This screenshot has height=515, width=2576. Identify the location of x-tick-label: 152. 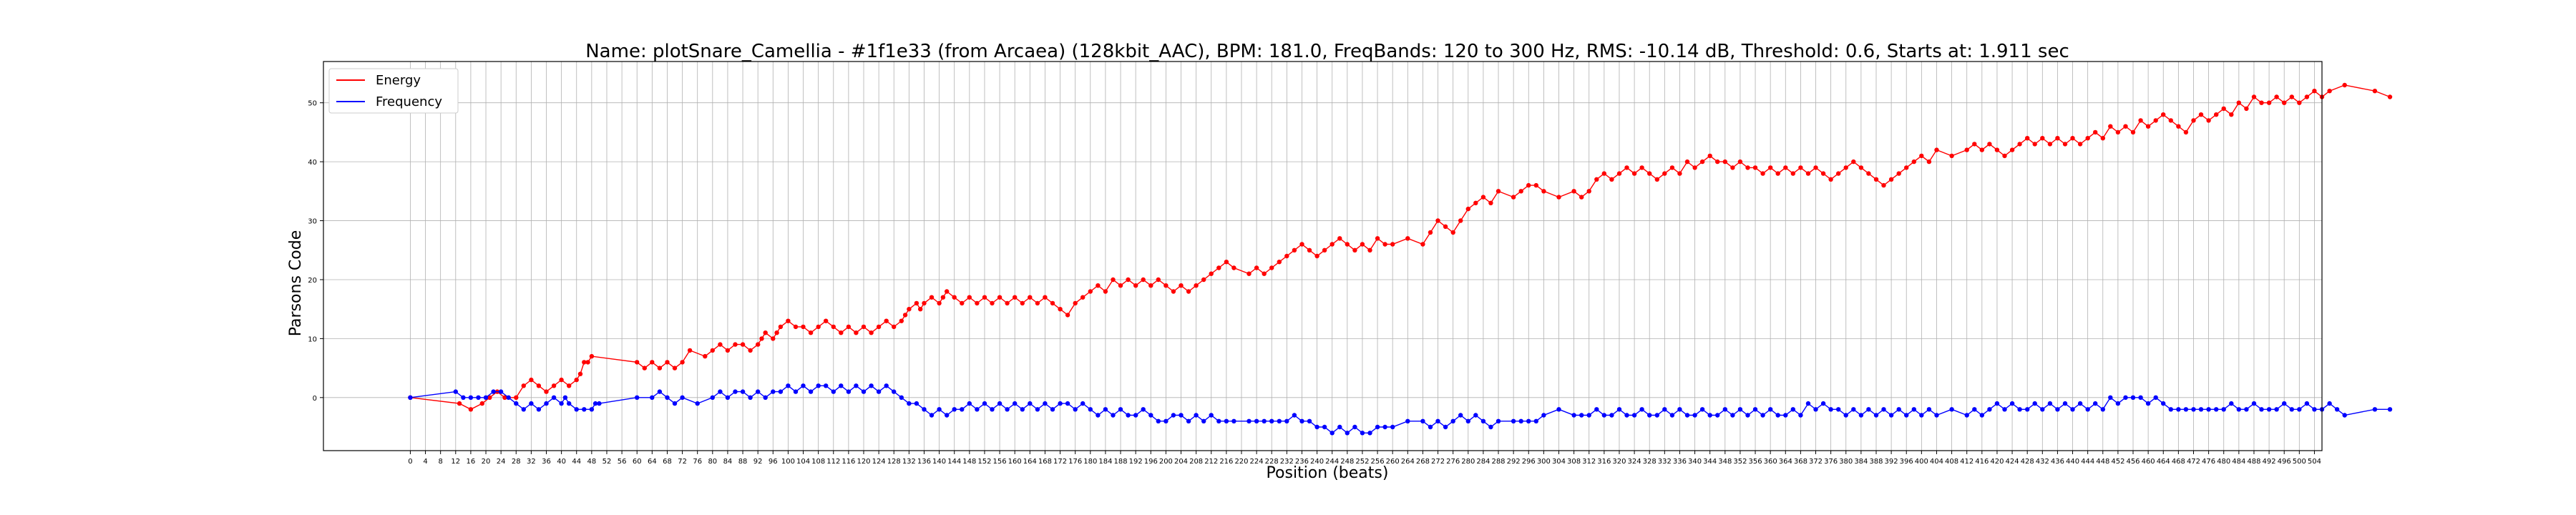
(984, 462).